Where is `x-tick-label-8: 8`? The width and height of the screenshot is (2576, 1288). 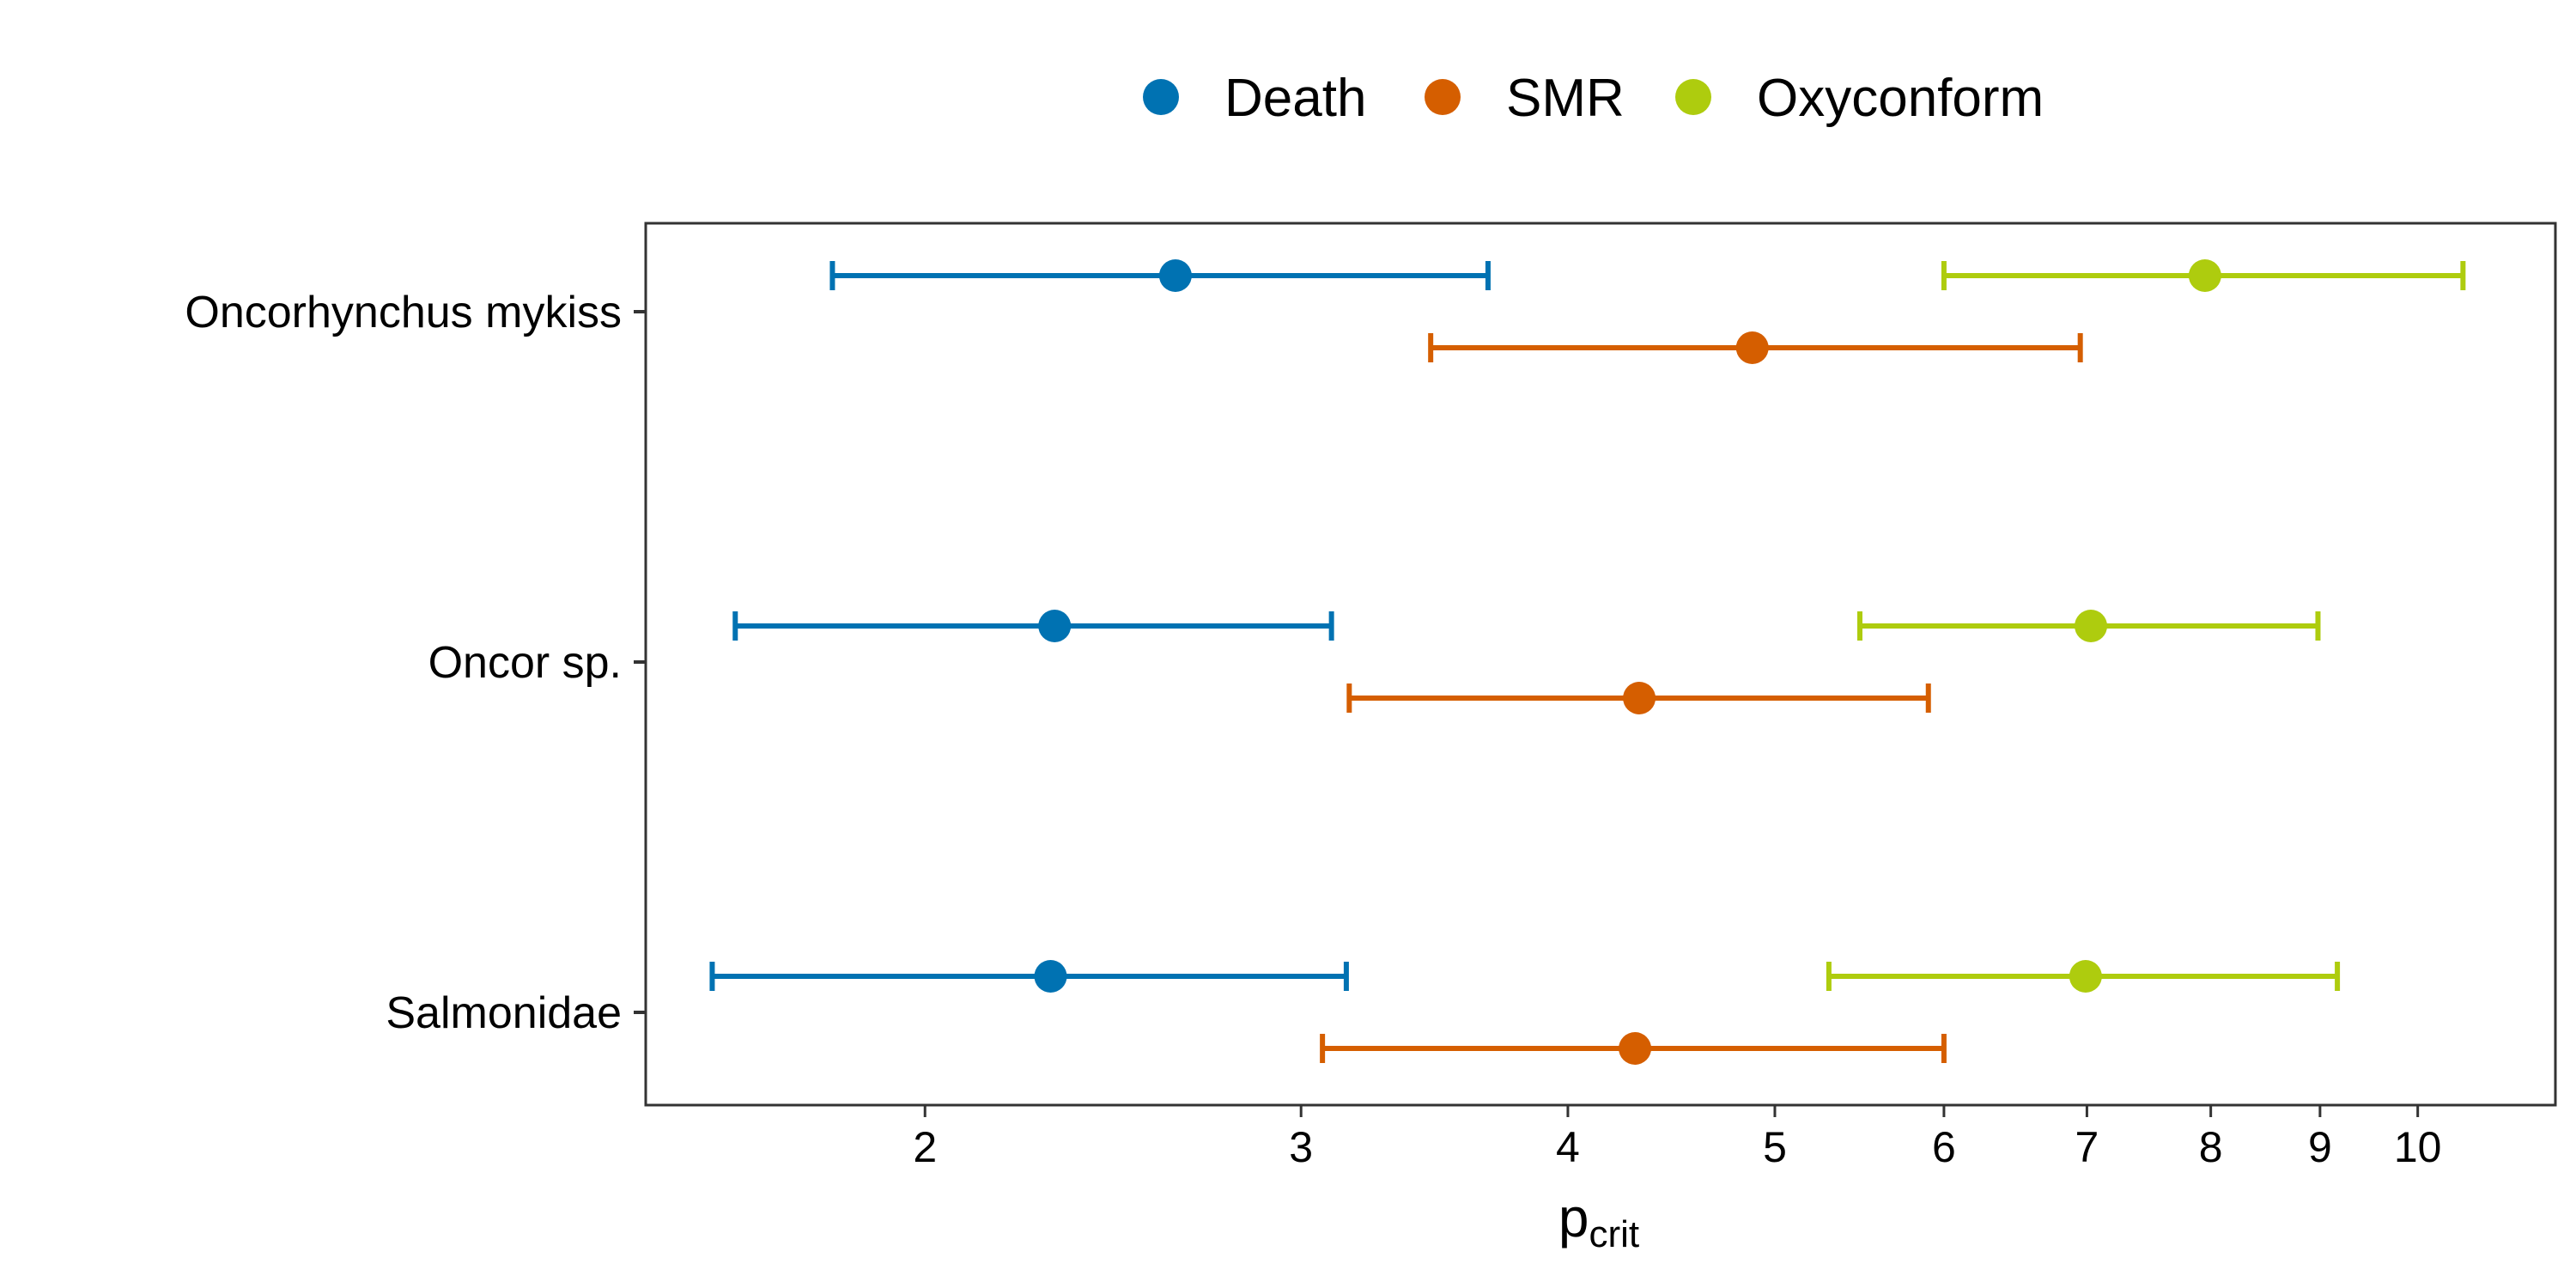
x-tick-label-8: 8 is located at coordinates (2211, 1147).